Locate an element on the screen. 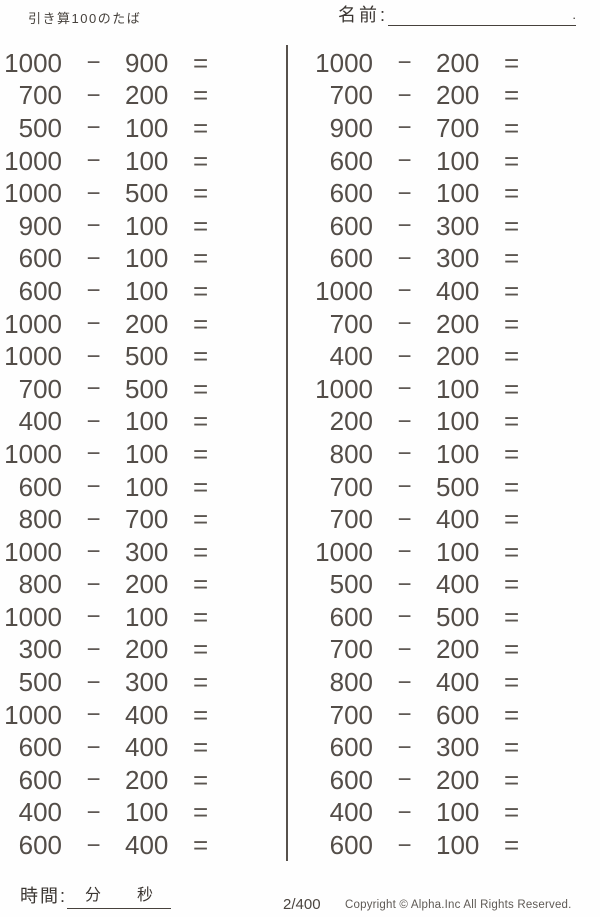 The width and height of the screenshot is (600, 917). time-underline: 分 秒 is located at coordinates (119, 896).